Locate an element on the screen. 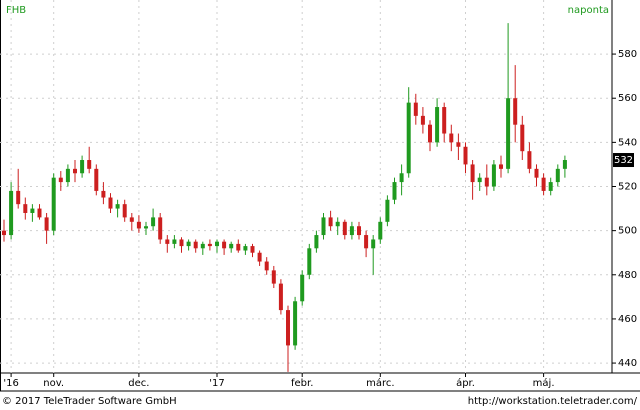 The image size is (640, 410). chart-title: FHB is located at coordinates (16, 10).